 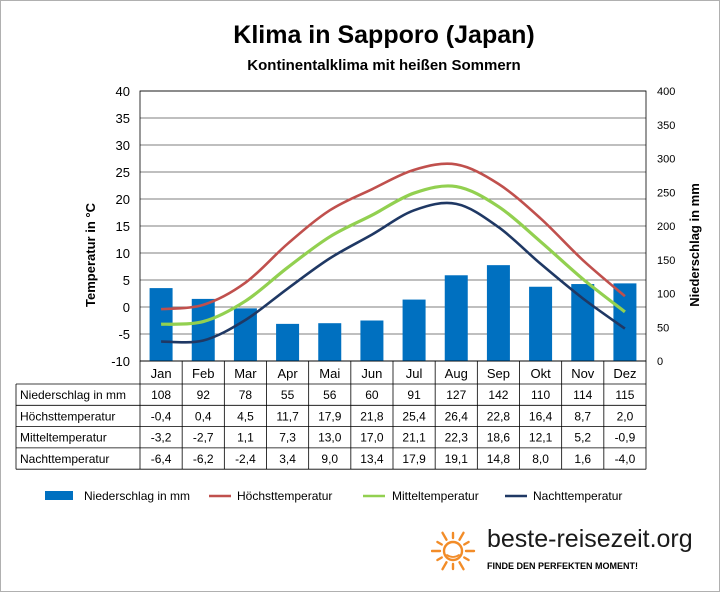 I want to click on table-cell: 12,1, so click(x=541, y=438).